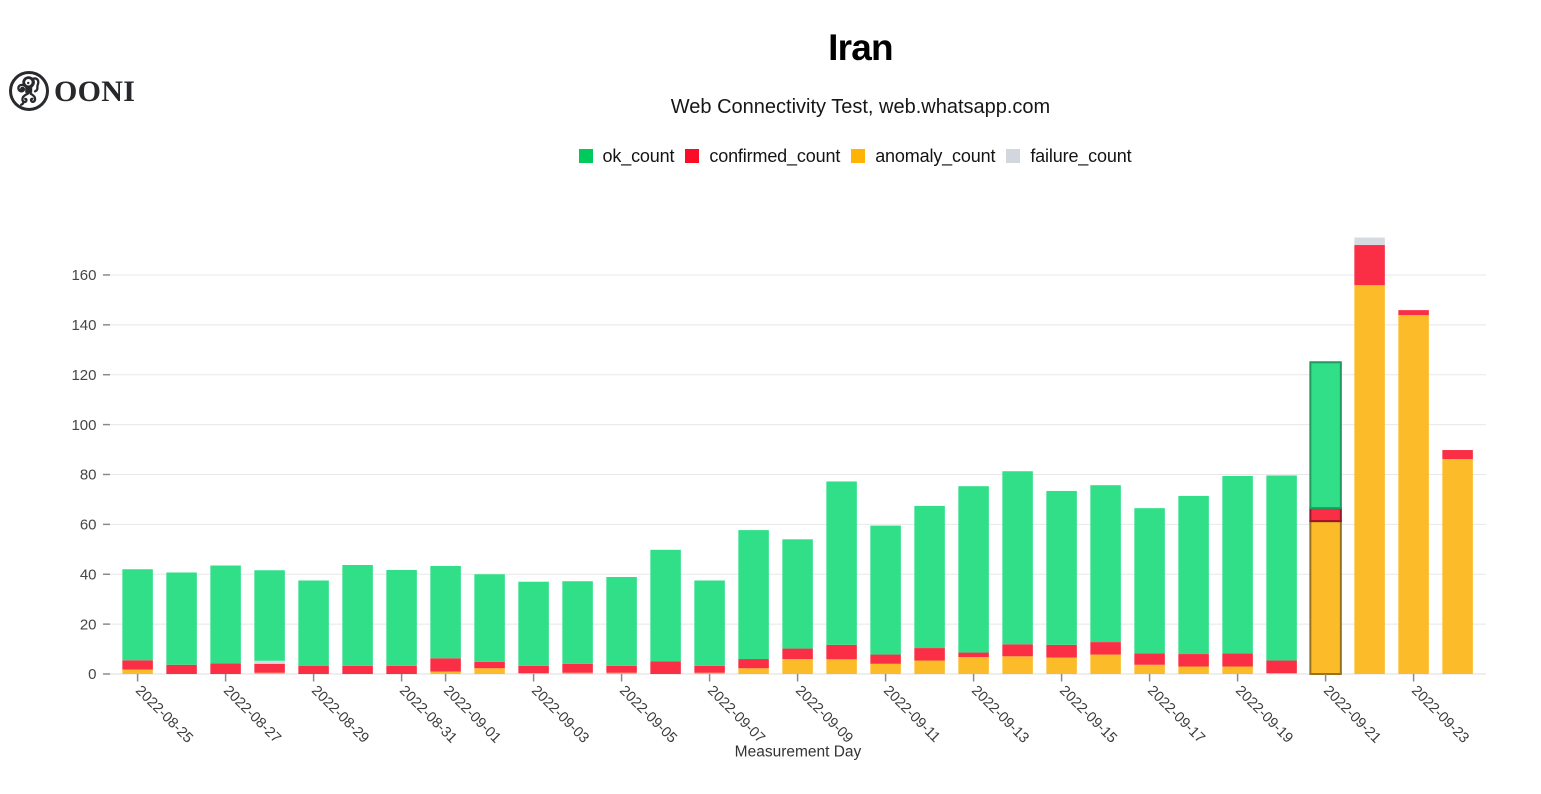 Image resolution: width=1541 pixels, height=794 pixels. Describe the element at coordinates (911, 714) in the screenshot. I see `svg-text: 2022-09-11` at that location.